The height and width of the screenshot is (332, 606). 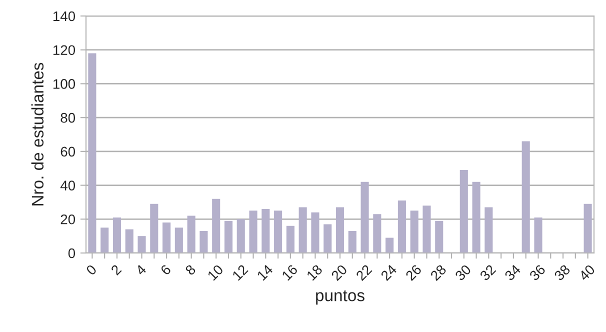 What do you see at coordinates (240, 272) in the screenshot?
I see `x-tick-label: 12` at bounding box center [240, 272].